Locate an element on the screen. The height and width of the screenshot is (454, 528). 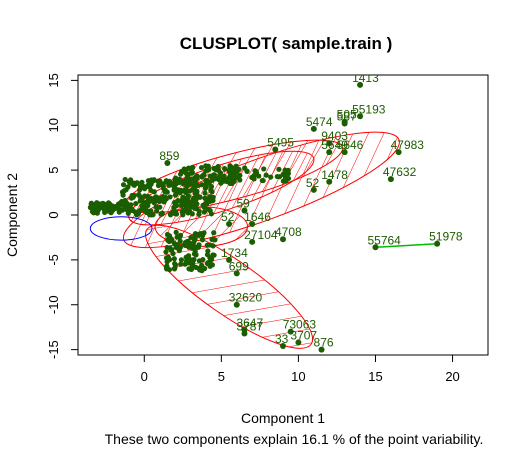
y-tick-label-6: 15 is located at coordinates (53, 80).